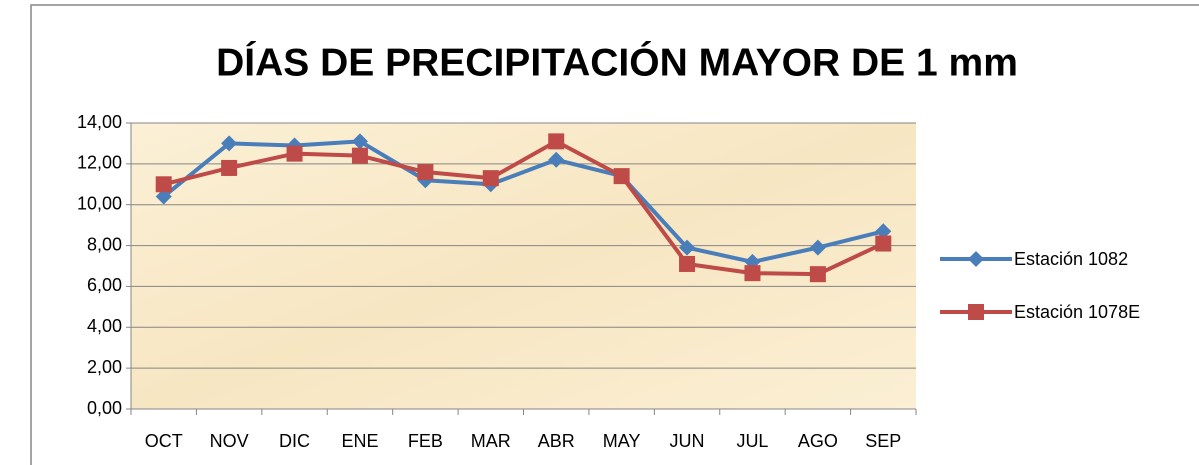 The width and height of the screenshot is (1199, 465). Describe the element at coordinates (617, 62) in the screenshot. I see `chart-title: DÍAS DE PRECIPITACIÓN MAYOR DE 1 mm` at that location.